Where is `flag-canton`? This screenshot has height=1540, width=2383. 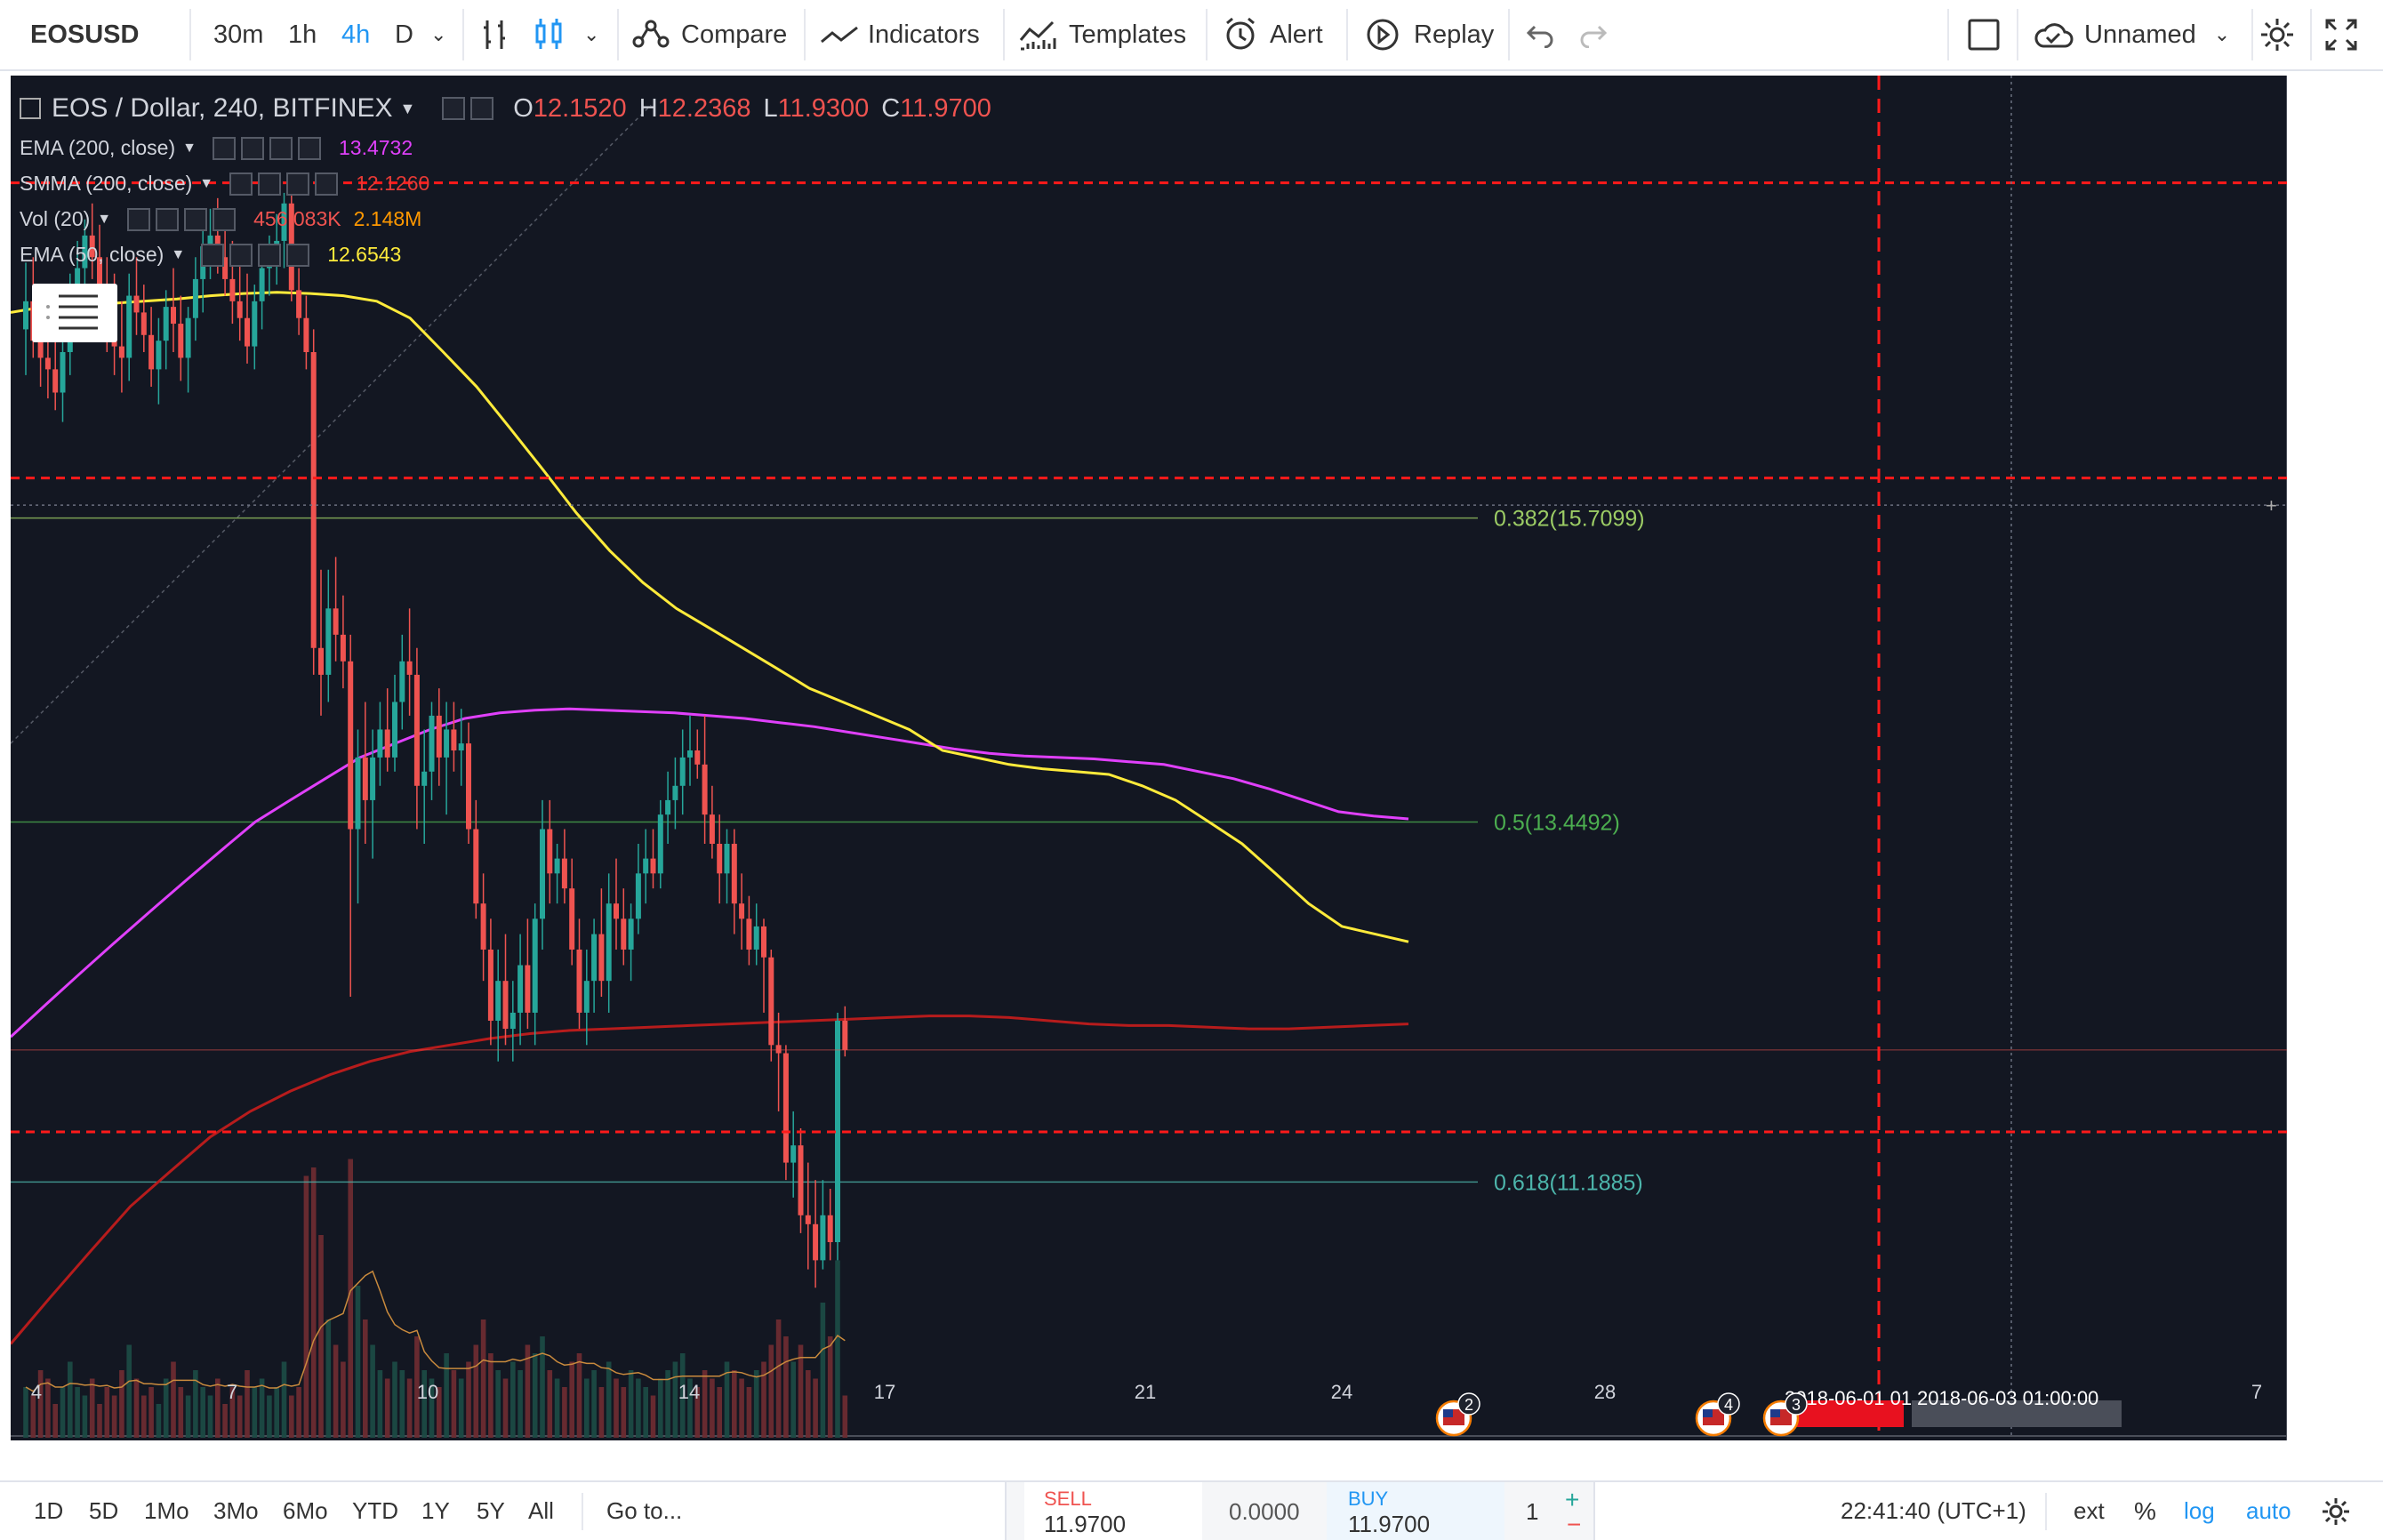
flag-canton is located at coordinates (1708, 1413).